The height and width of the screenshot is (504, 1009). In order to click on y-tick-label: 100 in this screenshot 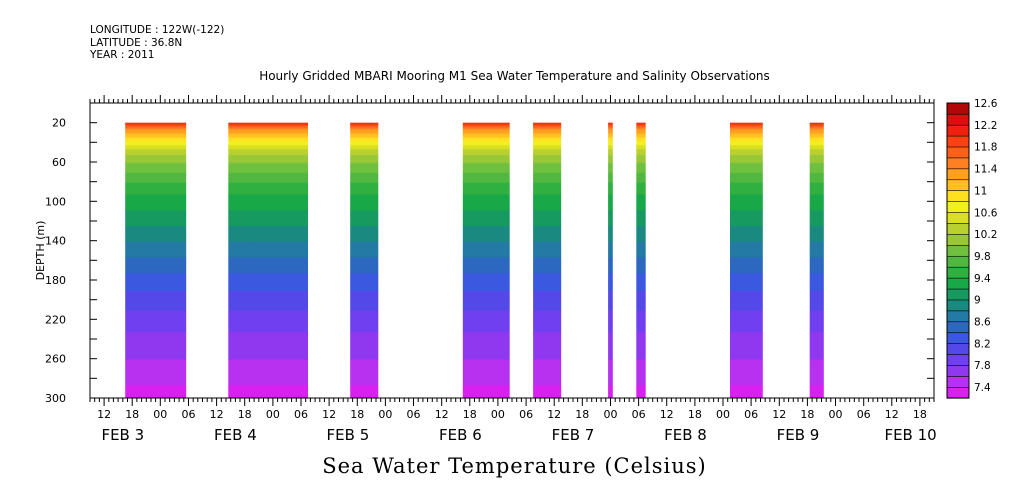, I will do `click(55, 201)`.